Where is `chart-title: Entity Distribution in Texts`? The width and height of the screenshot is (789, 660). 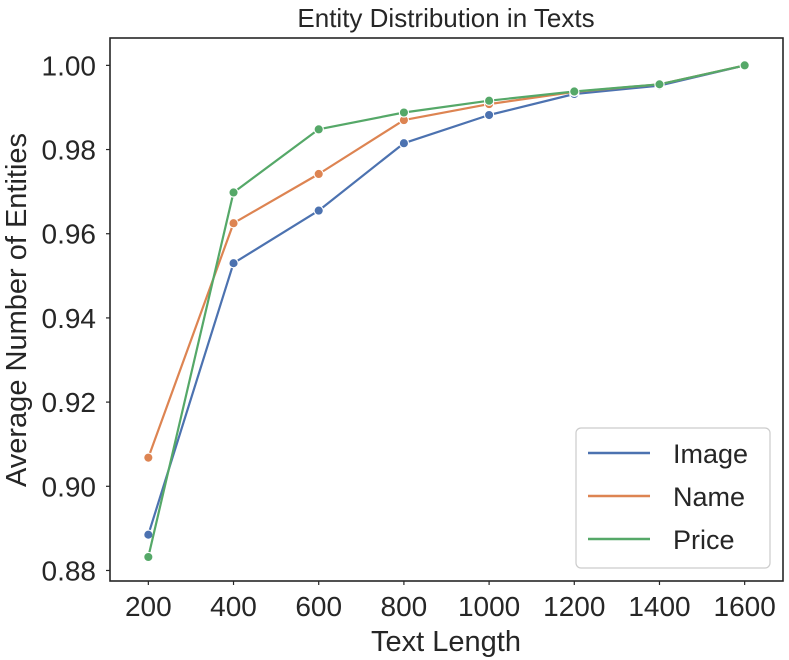 chart-title: Entity Distribution in Texts is located at coordinates (445, 18).